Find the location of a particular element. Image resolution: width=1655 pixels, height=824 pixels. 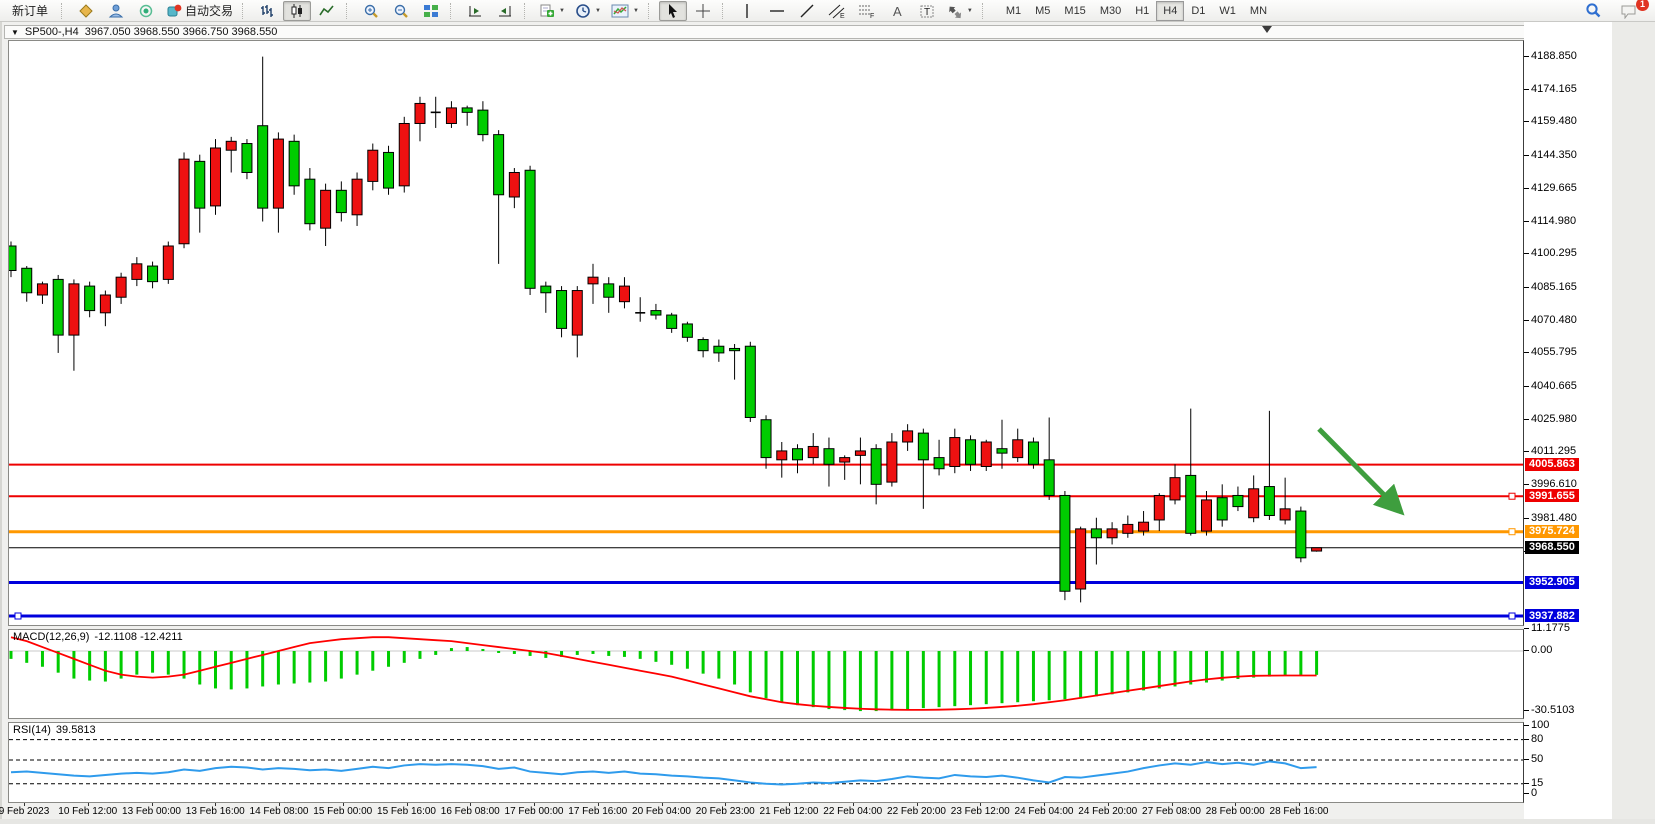

vertical-line-tool-button is located at coordinates (747, 11).